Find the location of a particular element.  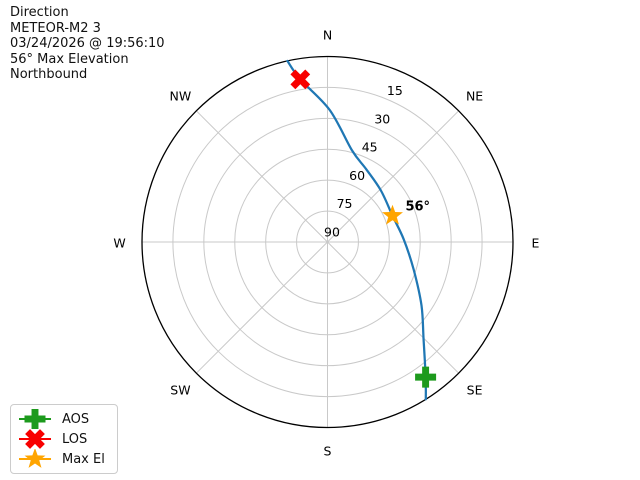

aos-marker is located at coordinates (426, 377).